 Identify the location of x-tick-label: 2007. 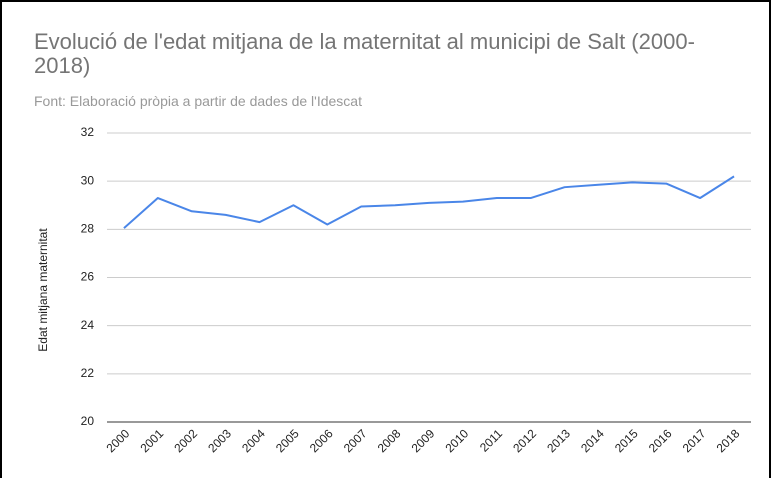
(355, 440).